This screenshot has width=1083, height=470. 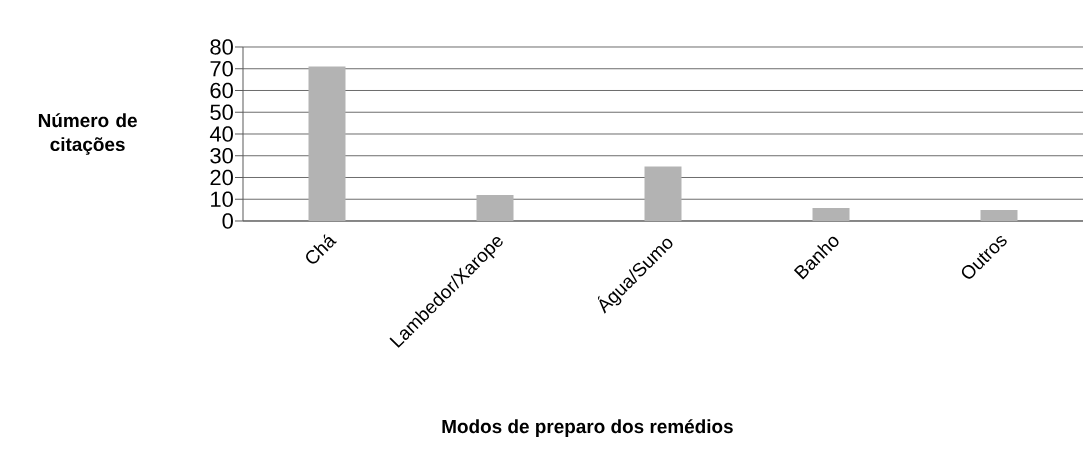 I want to click on y-tick-label: 0, so click(x=227, y=221).